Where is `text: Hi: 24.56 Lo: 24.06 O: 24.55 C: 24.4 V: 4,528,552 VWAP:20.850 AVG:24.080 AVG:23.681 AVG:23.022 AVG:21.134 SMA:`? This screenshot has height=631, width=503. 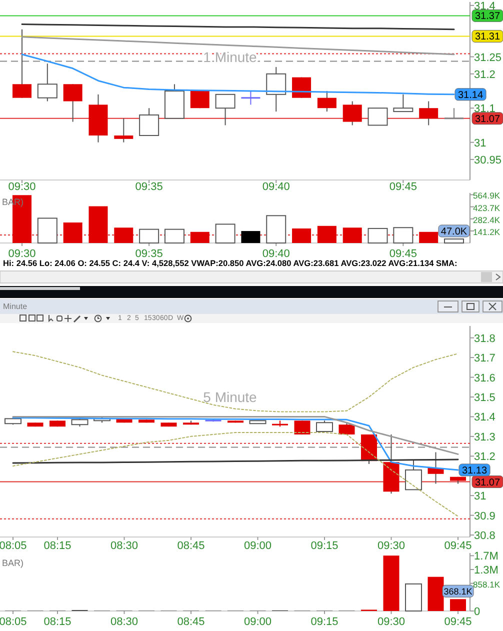 text: Hi: 24.56 Lo: 24.06 O: 24.55 C: 24.4 V: 4,528,552 VWAP:20.850 AVG:24.080 AVG:23.681 AVG:23.022 AVG:21.134 SMA: is located at coordinates (230, 263).